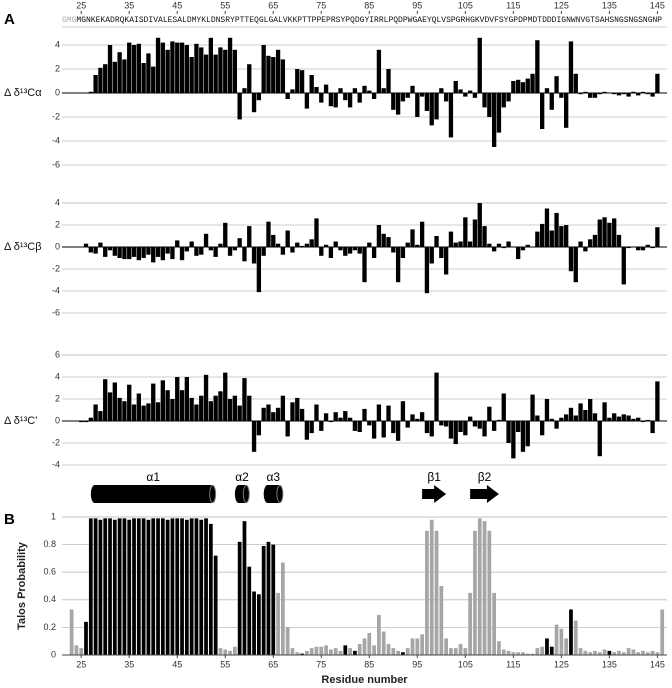 The width and height of the screenshot is (672, 688). I want to click on x-tick-label: 55, so click(225, 664).